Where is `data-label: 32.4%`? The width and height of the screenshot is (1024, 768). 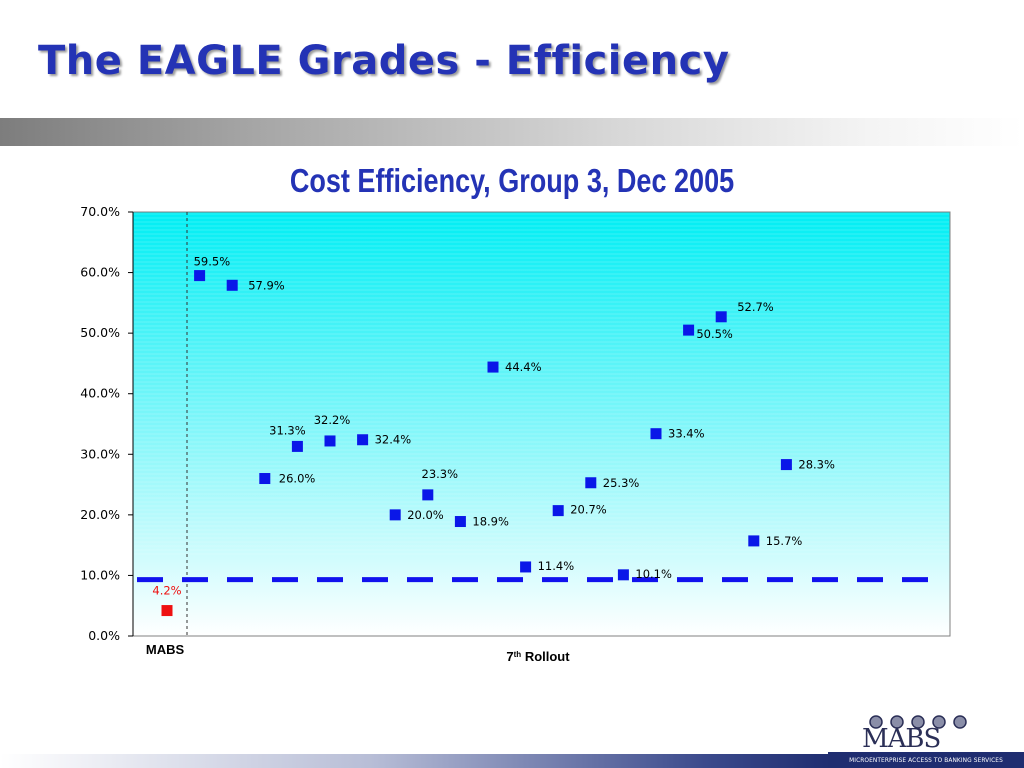 data-label: 32.4% is located at coordinates (393, 440).